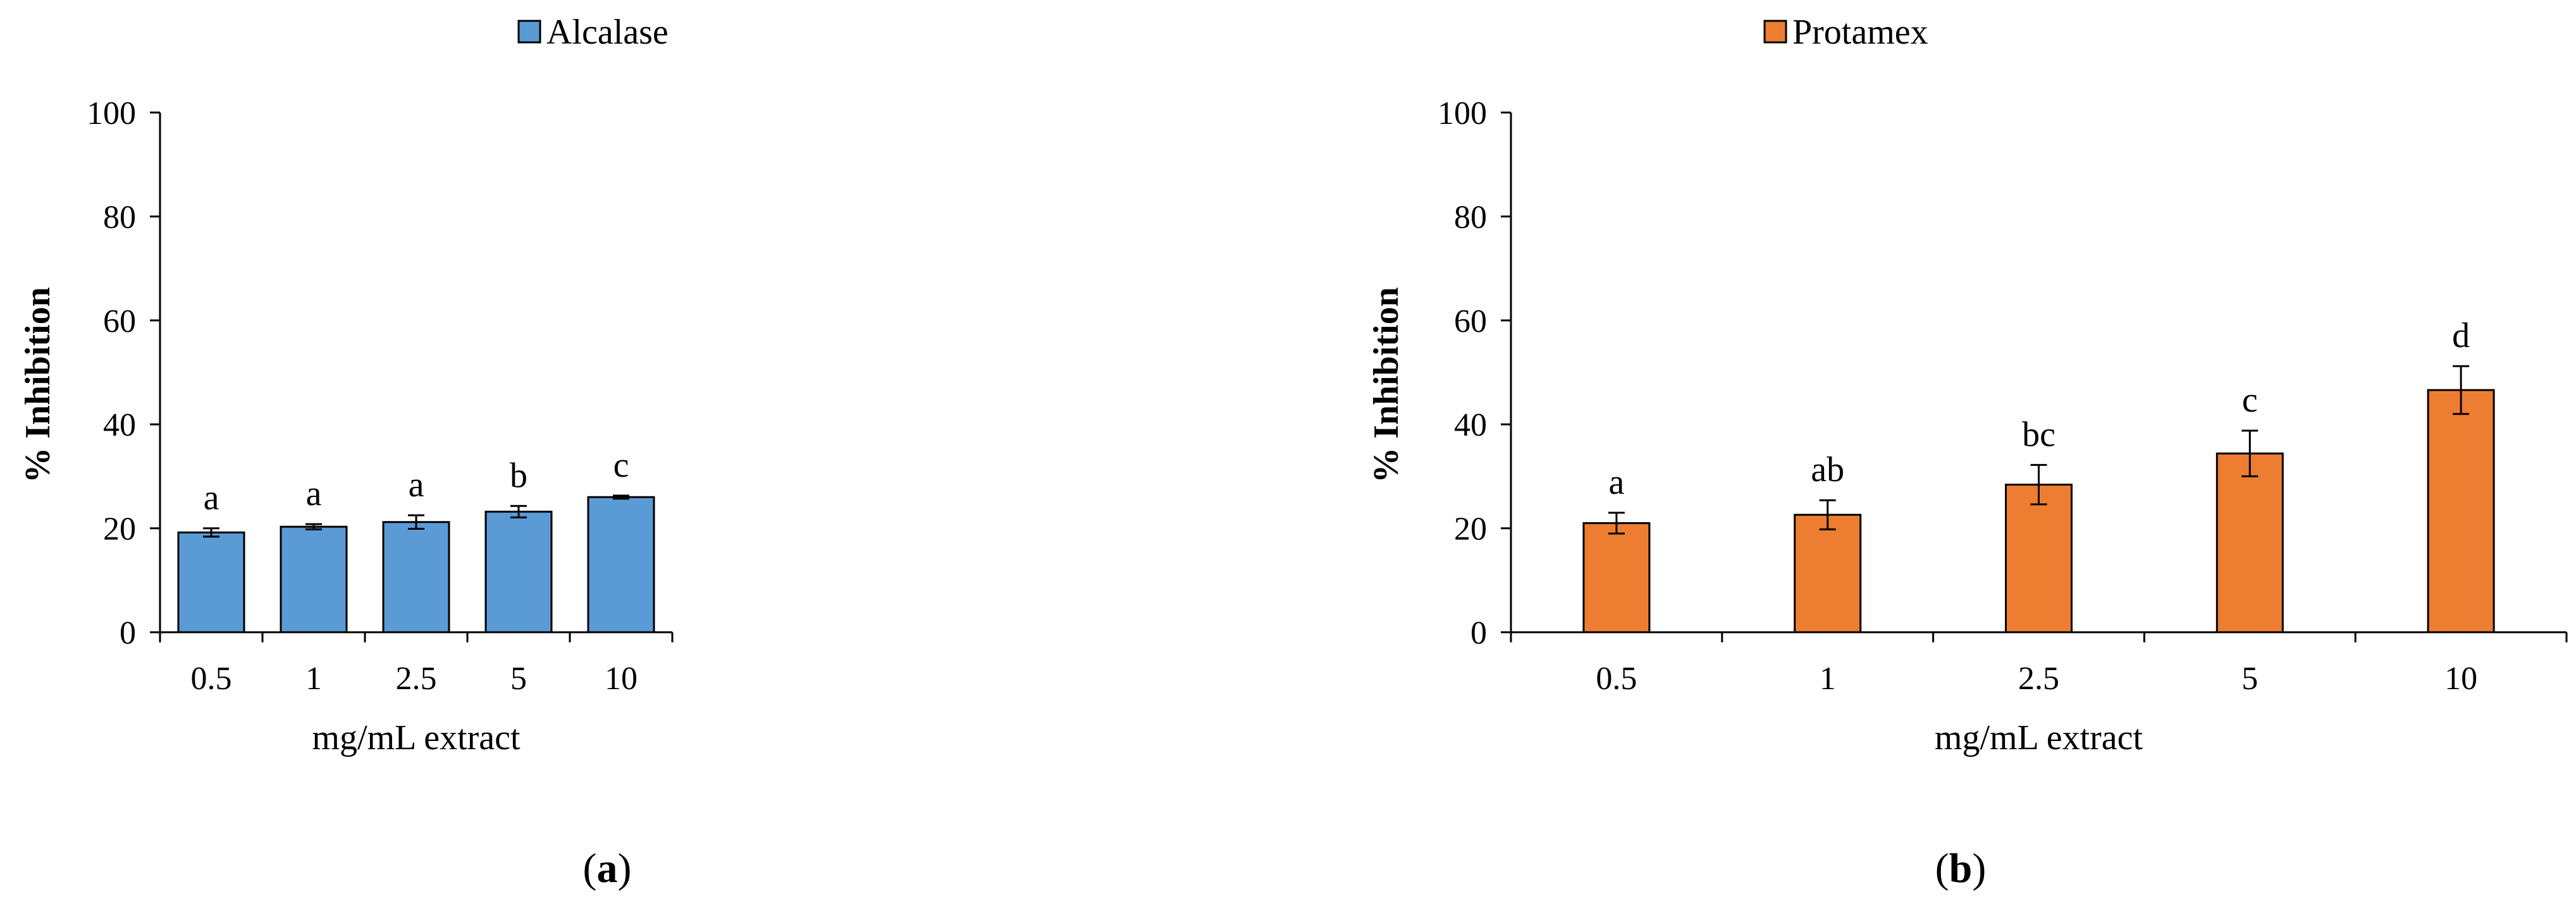 This screenshot has width=2576, height=906. I want to click on panel-label-letter: a, so click(607, 868).